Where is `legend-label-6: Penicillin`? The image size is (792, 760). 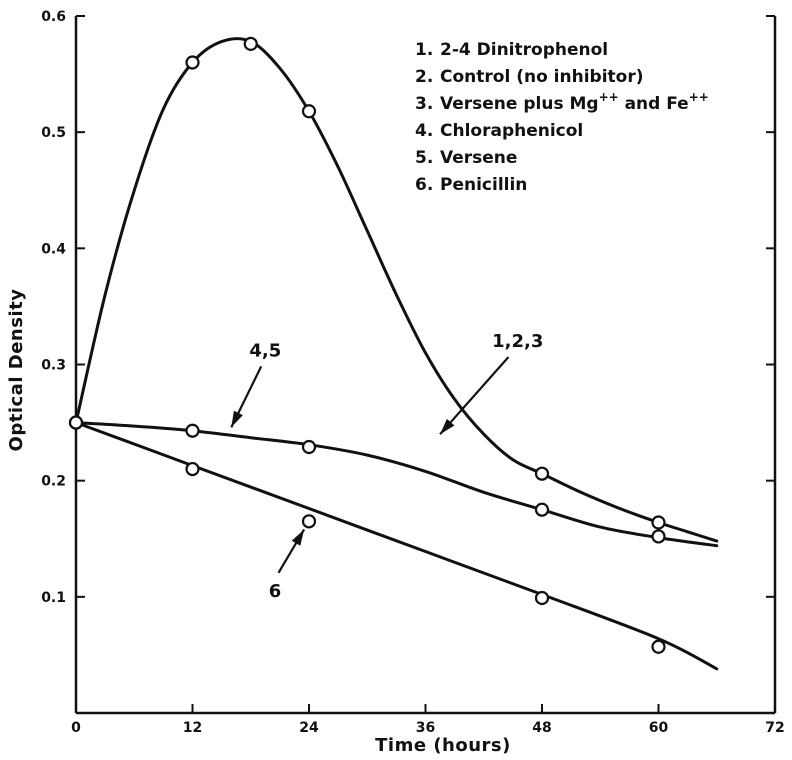 legend-label-6: Penicillin is located at coordinates (483, 185).